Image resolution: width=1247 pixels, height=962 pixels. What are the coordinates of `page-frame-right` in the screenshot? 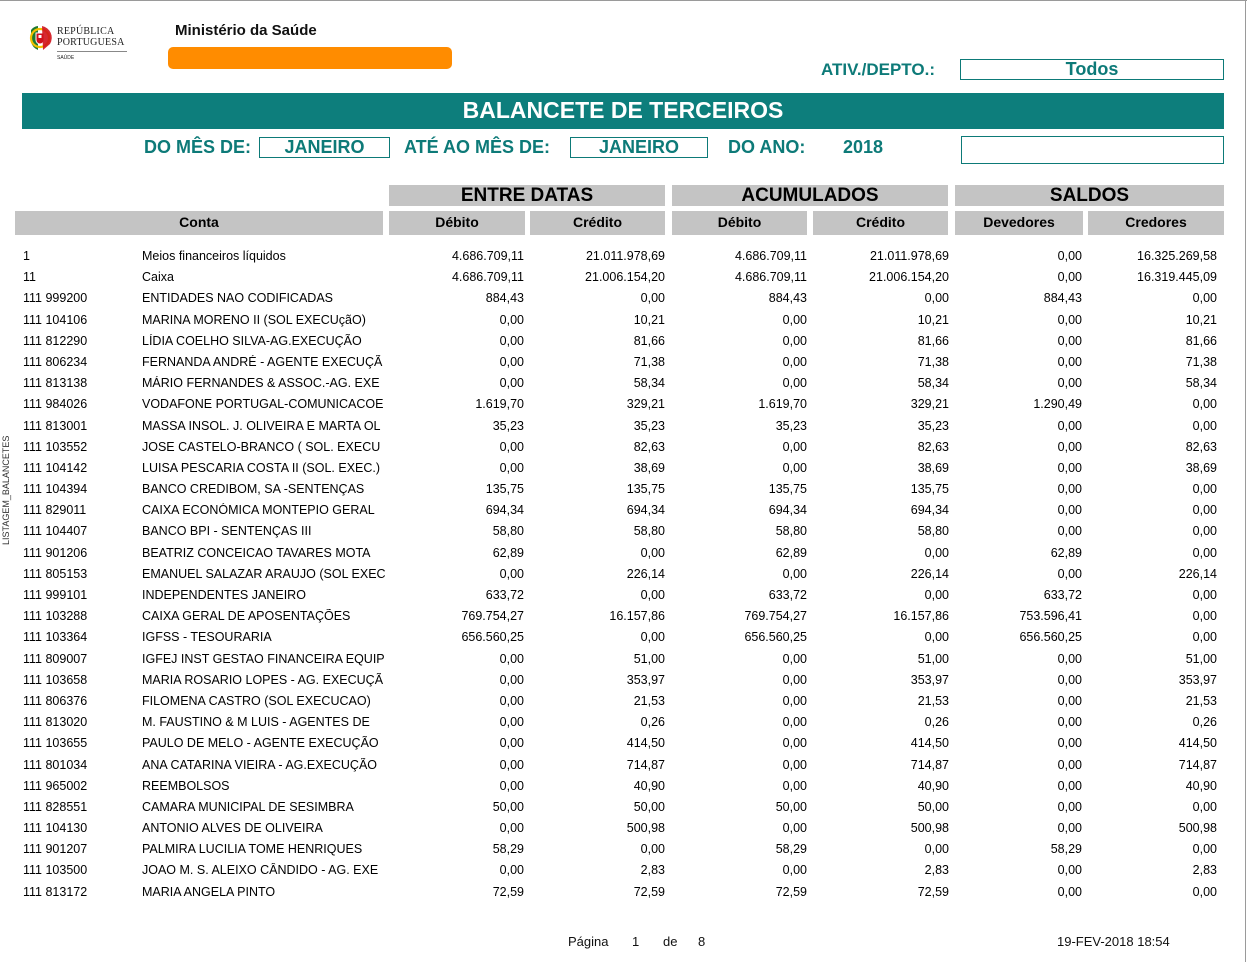 It's located at (1245, 481).